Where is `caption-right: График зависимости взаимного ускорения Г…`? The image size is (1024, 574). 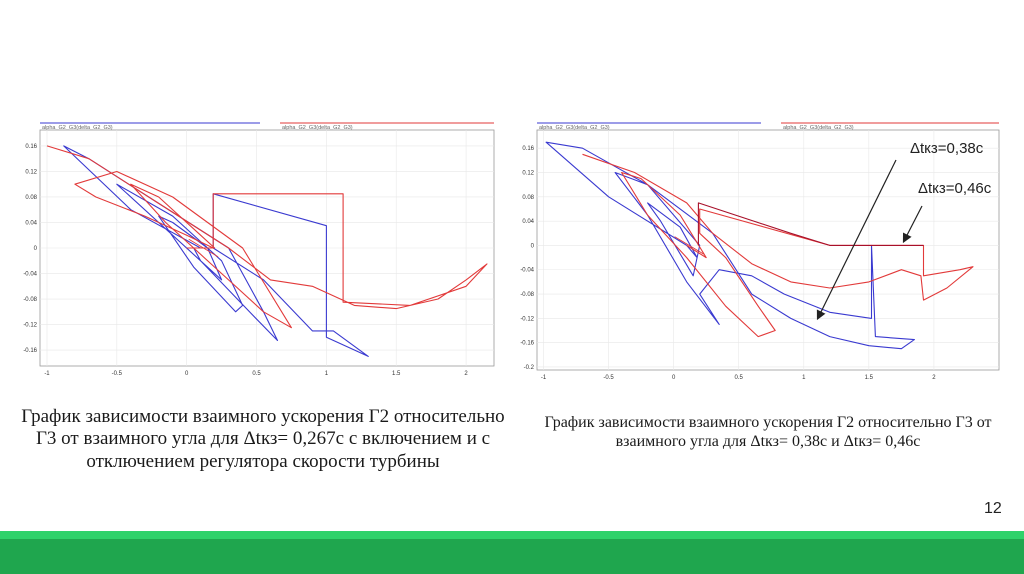
caption-right: График зависимости взаимного ускорения Г… is located at coordinates (768, 432).